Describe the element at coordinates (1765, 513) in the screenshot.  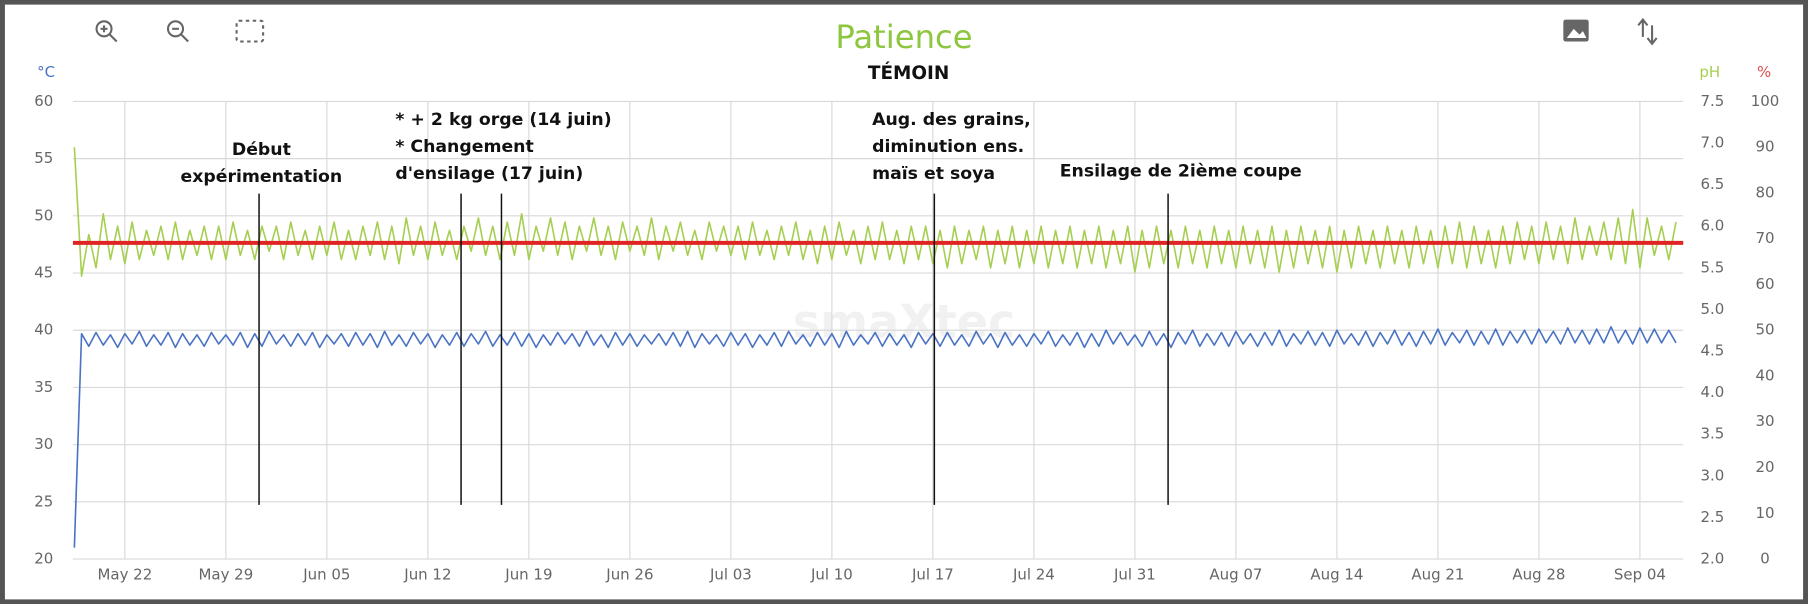
I see `y3-tick-label: 10` at that location.